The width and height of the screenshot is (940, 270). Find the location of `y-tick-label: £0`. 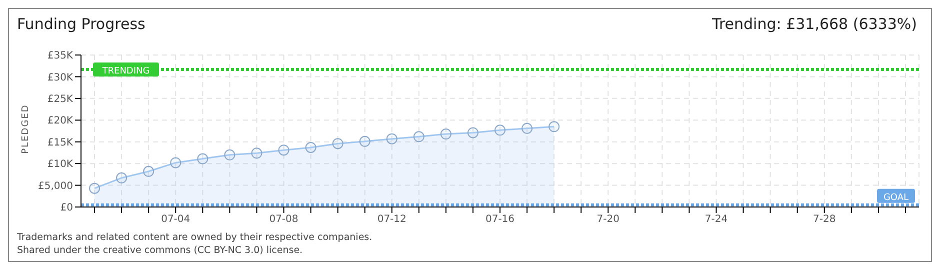

y-tick-label: £0 is located at coordinates (66, 208).